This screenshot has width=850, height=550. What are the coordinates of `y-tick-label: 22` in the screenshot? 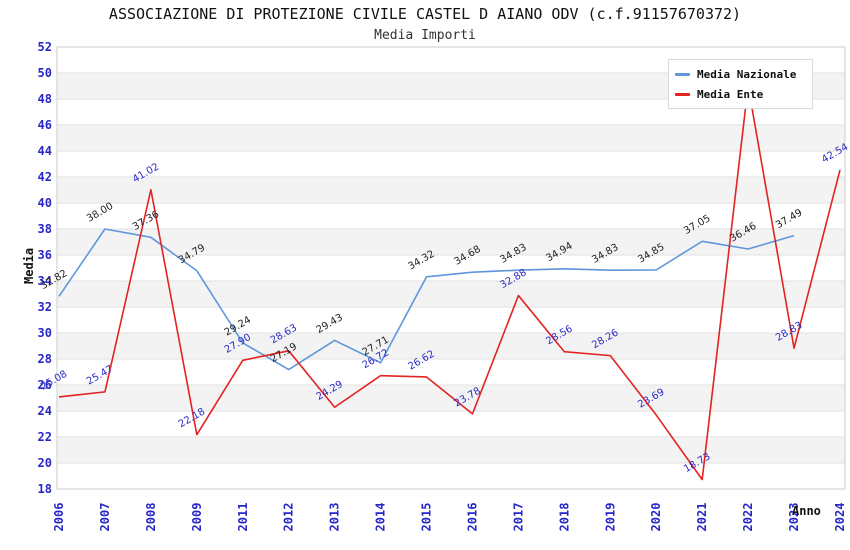 It's located at (45, 437).